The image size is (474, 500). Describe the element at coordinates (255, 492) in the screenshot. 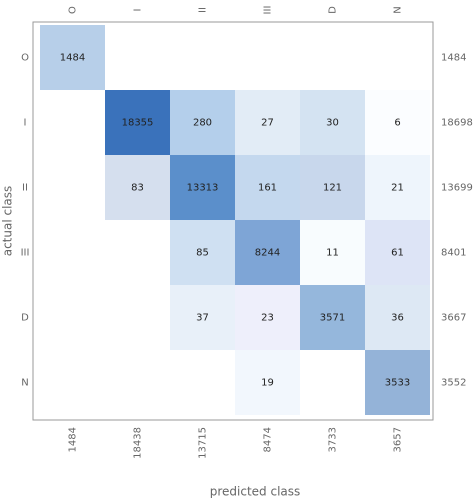

I see `x-axis-title: predicted class` at that location.